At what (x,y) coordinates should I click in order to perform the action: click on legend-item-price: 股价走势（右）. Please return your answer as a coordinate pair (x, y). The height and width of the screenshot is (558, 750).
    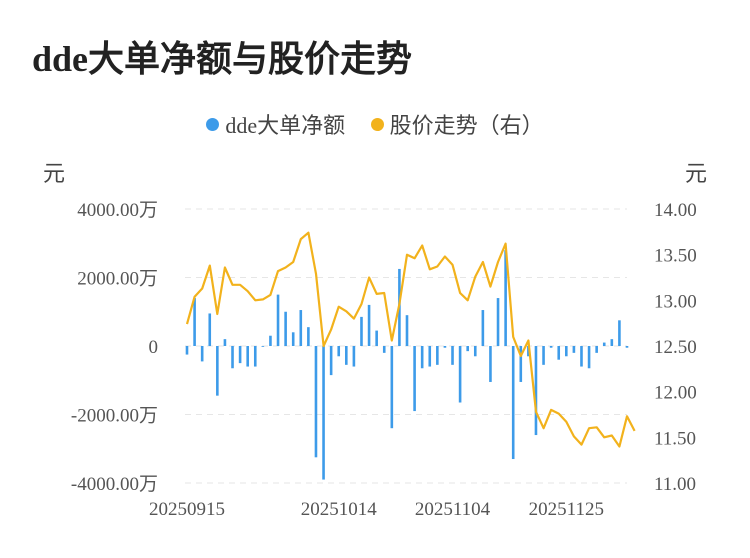
    Looking at the image, I should click on (457, 124).